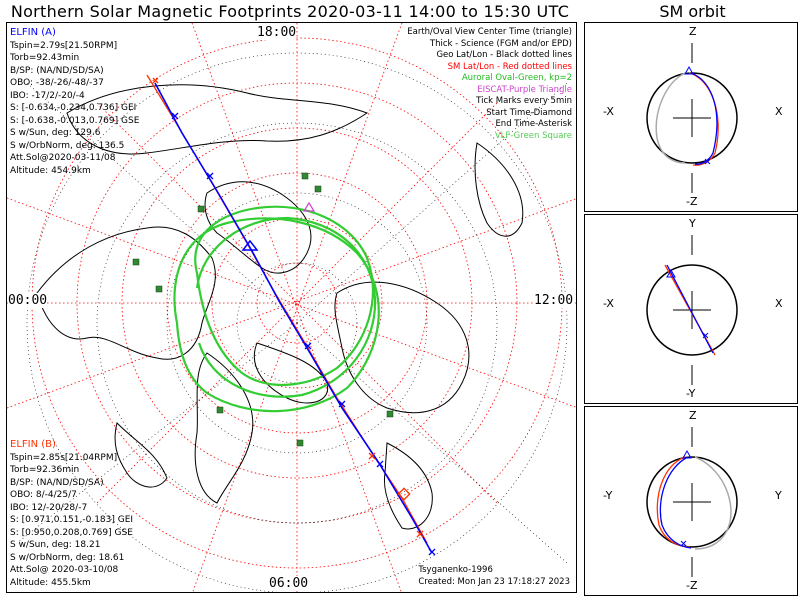 The image size is (800, 600). I want to click on elfin-a-info-line: Att.Sol@2020-03-11/08, so click(63, 158).